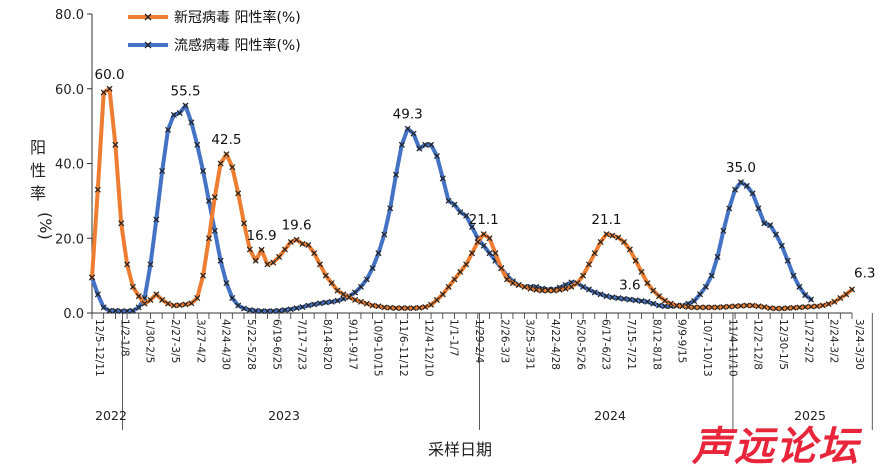  I want to click on x-tick-label: 11/6-11/12, so click(403, 348).